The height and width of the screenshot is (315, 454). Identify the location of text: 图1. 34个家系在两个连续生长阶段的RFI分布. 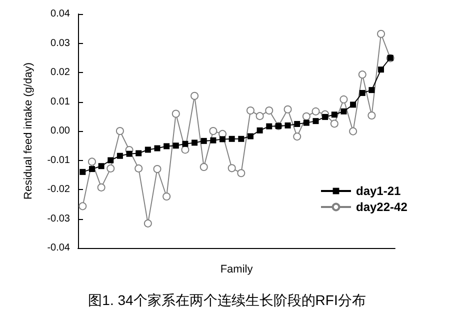
(227, 300).